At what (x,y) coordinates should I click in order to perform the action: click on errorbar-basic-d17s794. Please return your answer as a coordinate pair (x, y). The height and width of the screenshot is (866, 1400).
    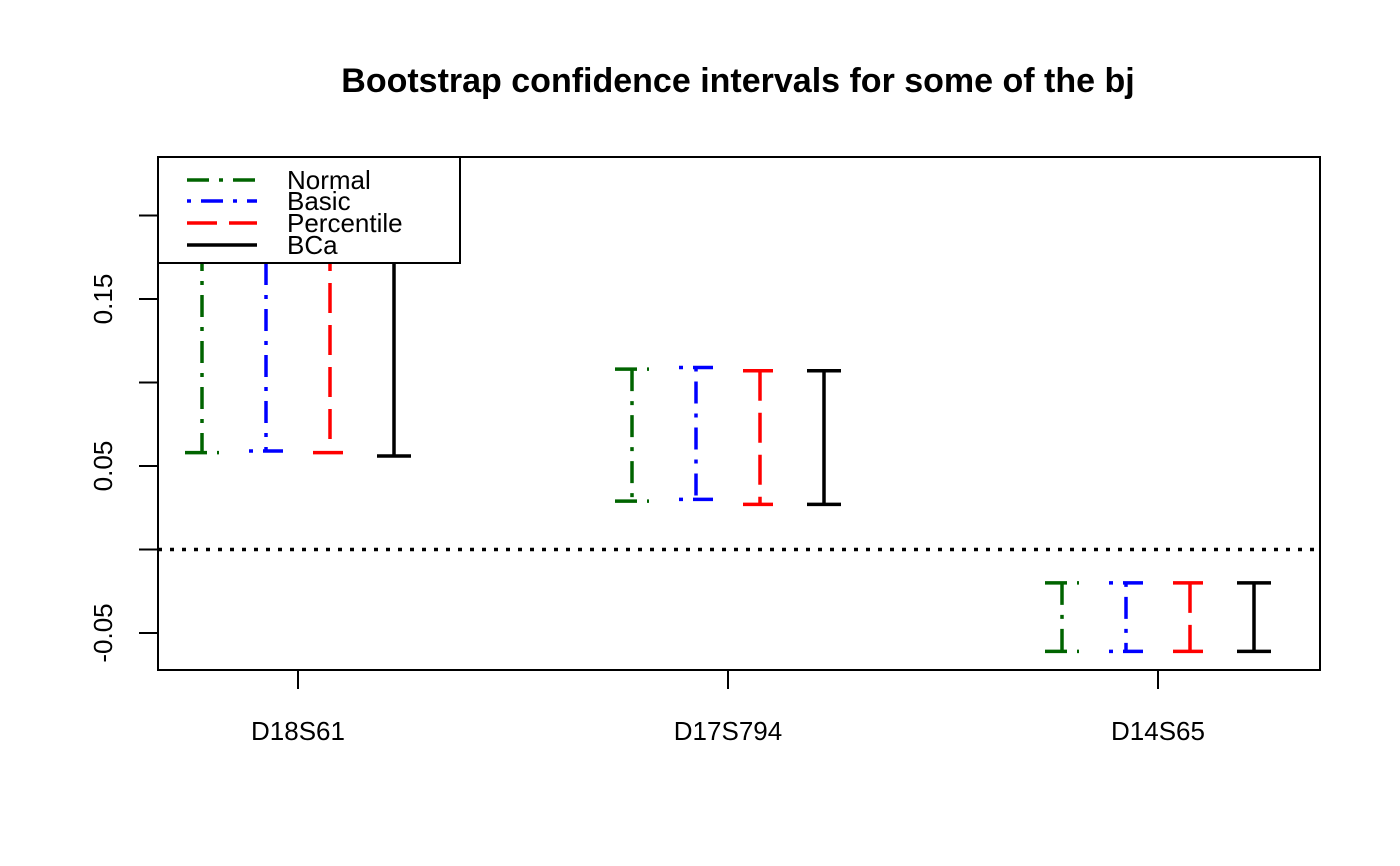
    Looking at the image, I should click on (696, 433).